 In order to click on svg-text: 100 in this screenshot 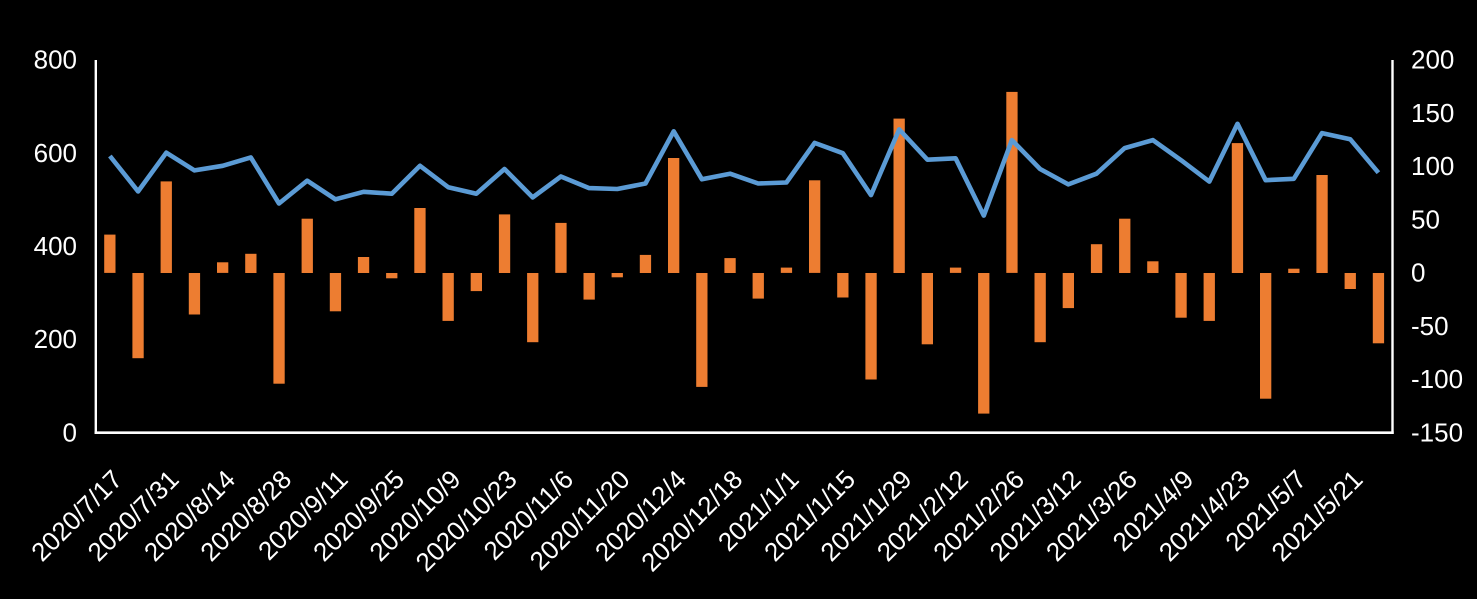, I will do `click(1432, 166)`.